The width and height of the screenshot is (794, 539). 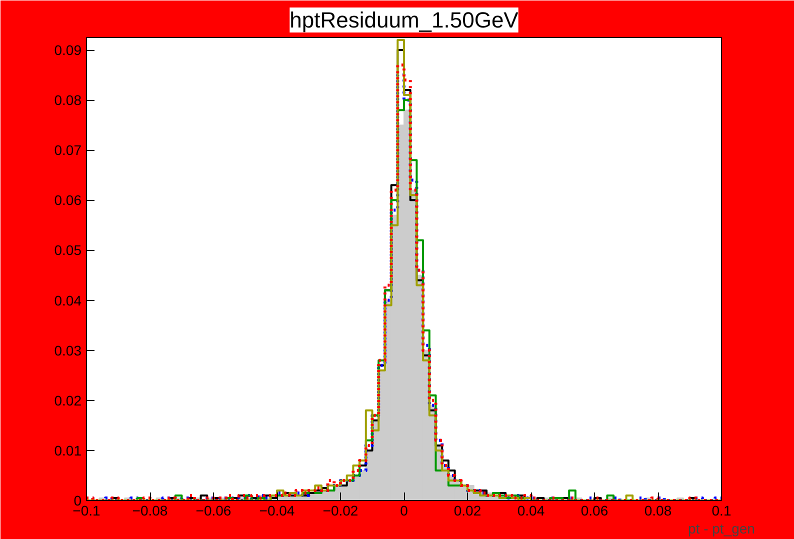 I want to click on chart-title: hptResiduum_1.50GeV, so click(x=404, y=20).